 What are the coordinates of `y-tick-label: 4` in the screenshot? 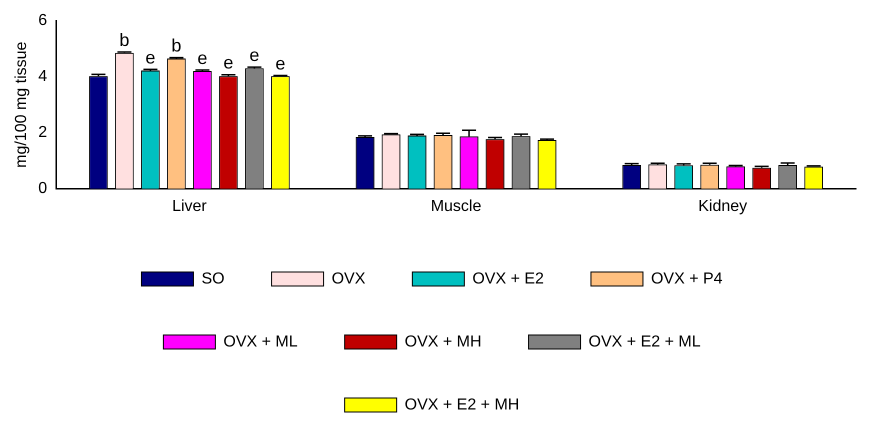 It's located at (43, 77).